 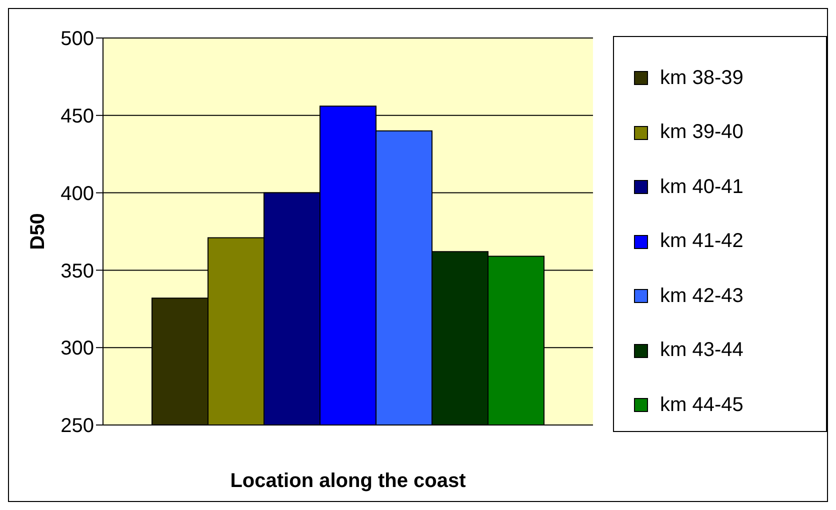 What do you see at coordinates (702, 187) in the screenshot?
I see `legend-label: km 40-41` at bounding box center [702, 187].